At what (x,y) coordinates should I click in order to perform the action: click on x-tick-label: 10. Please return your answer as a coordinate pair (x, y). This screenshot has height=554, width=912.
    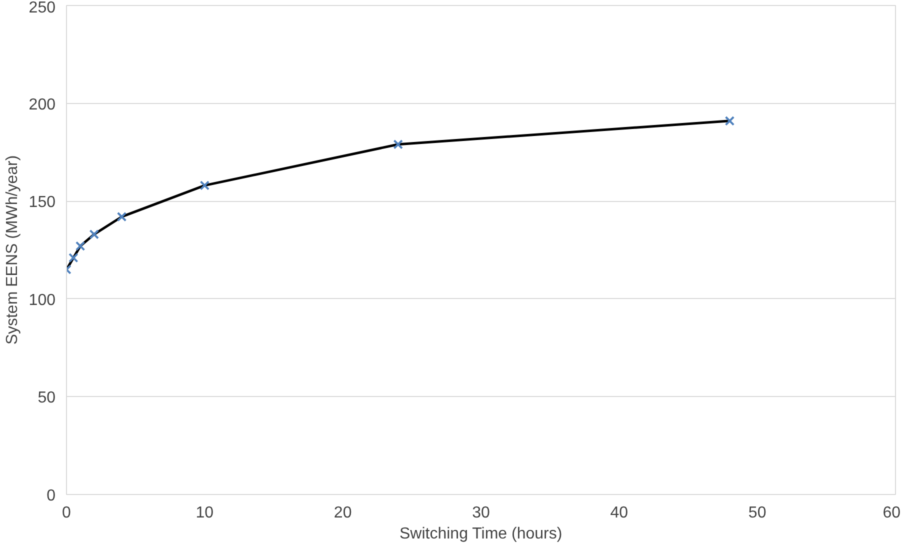
    Looking at the image, I should click on (205, 513).